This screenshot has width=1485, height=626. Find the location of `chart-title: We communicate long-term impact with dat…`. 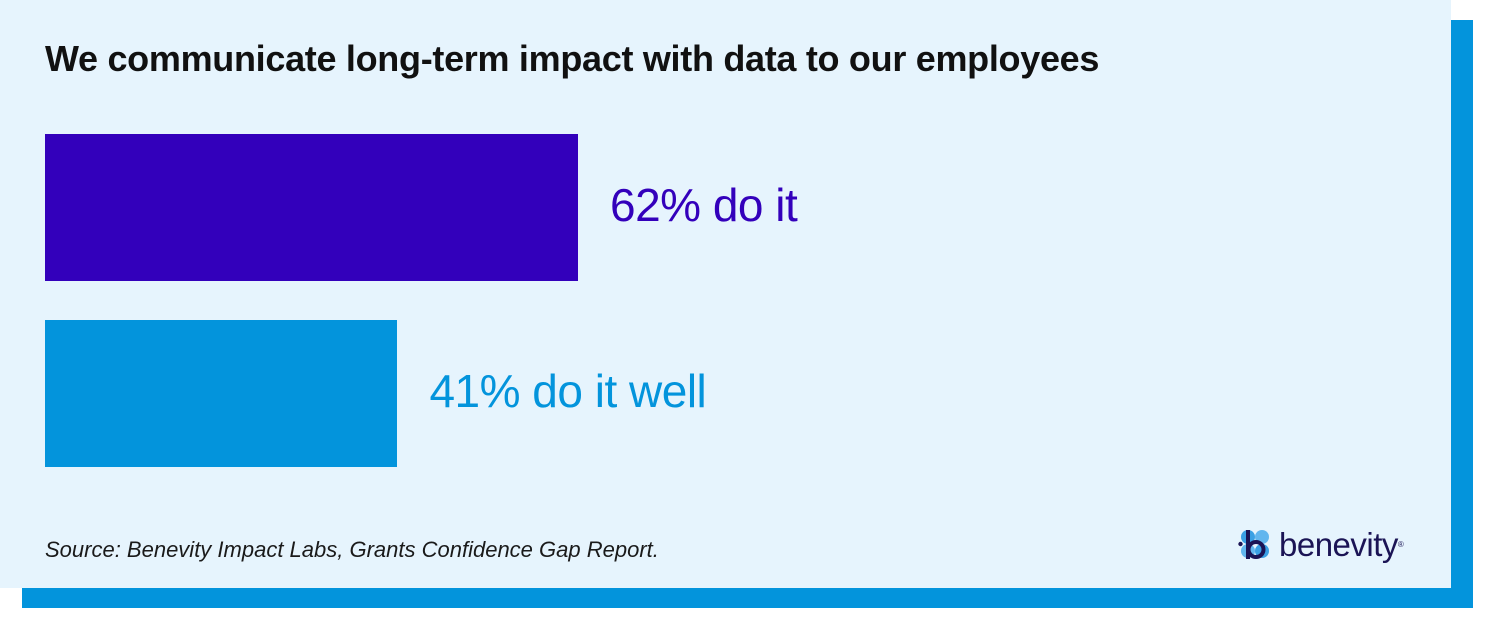

chart-title: We communicate long-term impact with dat… is located at coordinates (572, 58).